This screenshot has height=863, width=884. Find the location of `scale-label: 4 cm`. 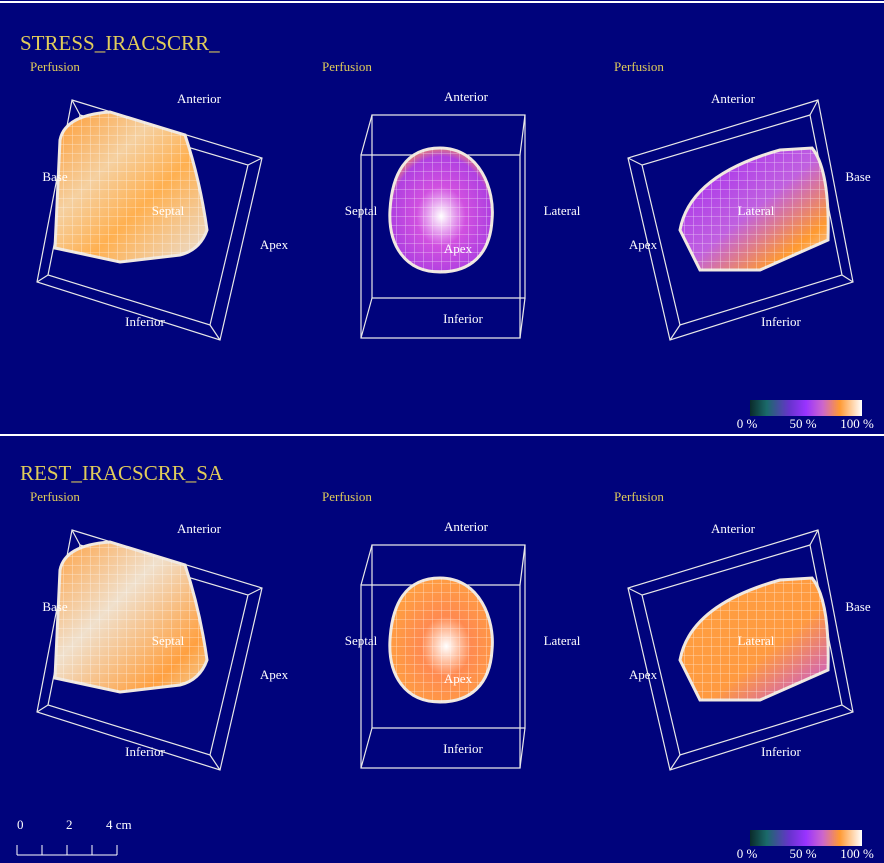

scale-label: 4 cm is located at coordinates (119, 824).